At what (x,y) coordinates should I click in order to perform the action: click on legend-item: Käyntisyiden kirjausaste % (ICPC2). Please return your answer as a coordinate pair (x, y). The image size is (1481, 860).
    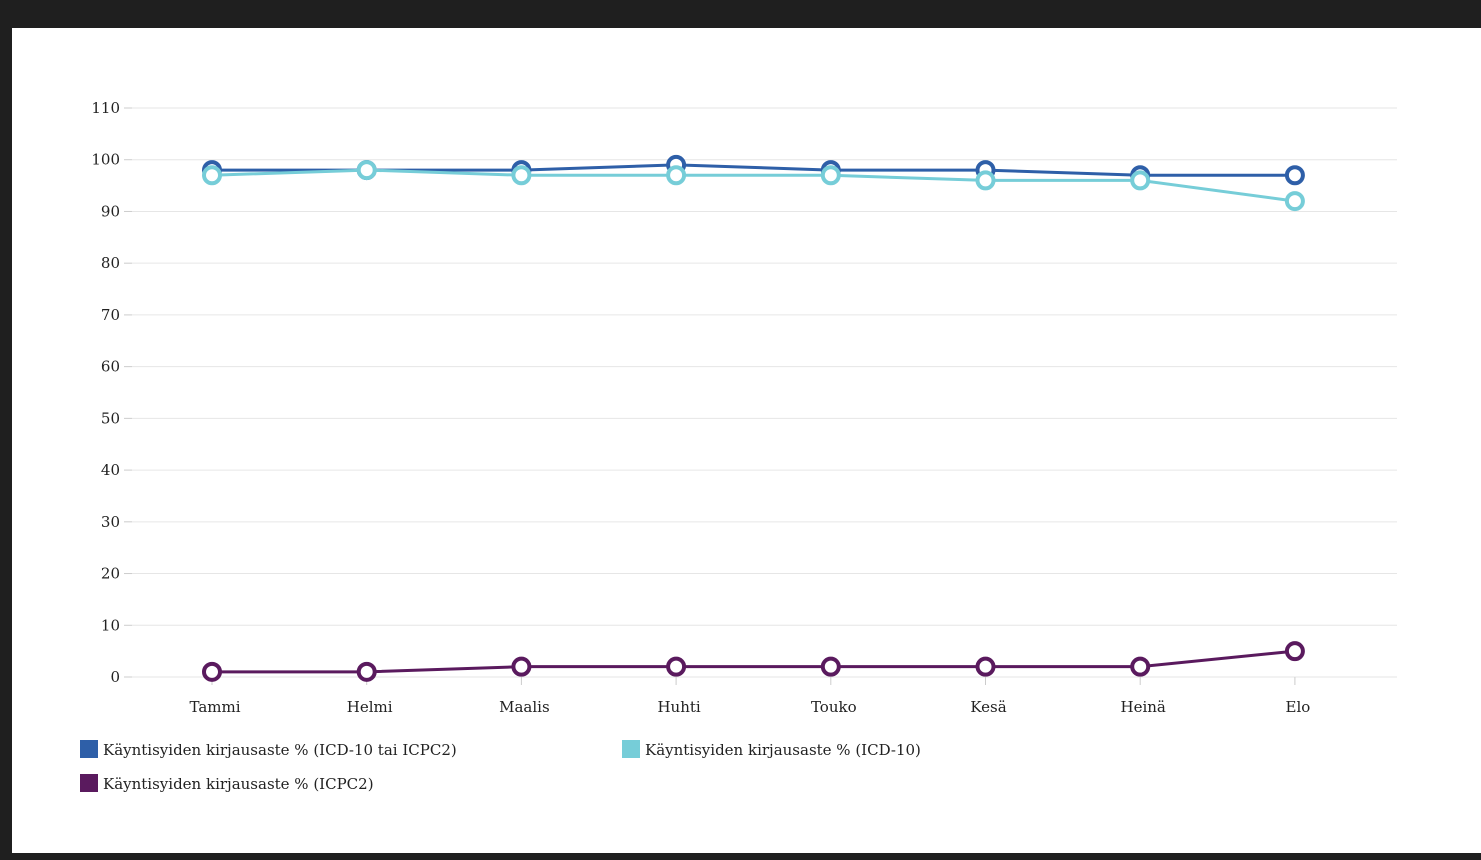
    Looking at the image, I should click on (227, 783).